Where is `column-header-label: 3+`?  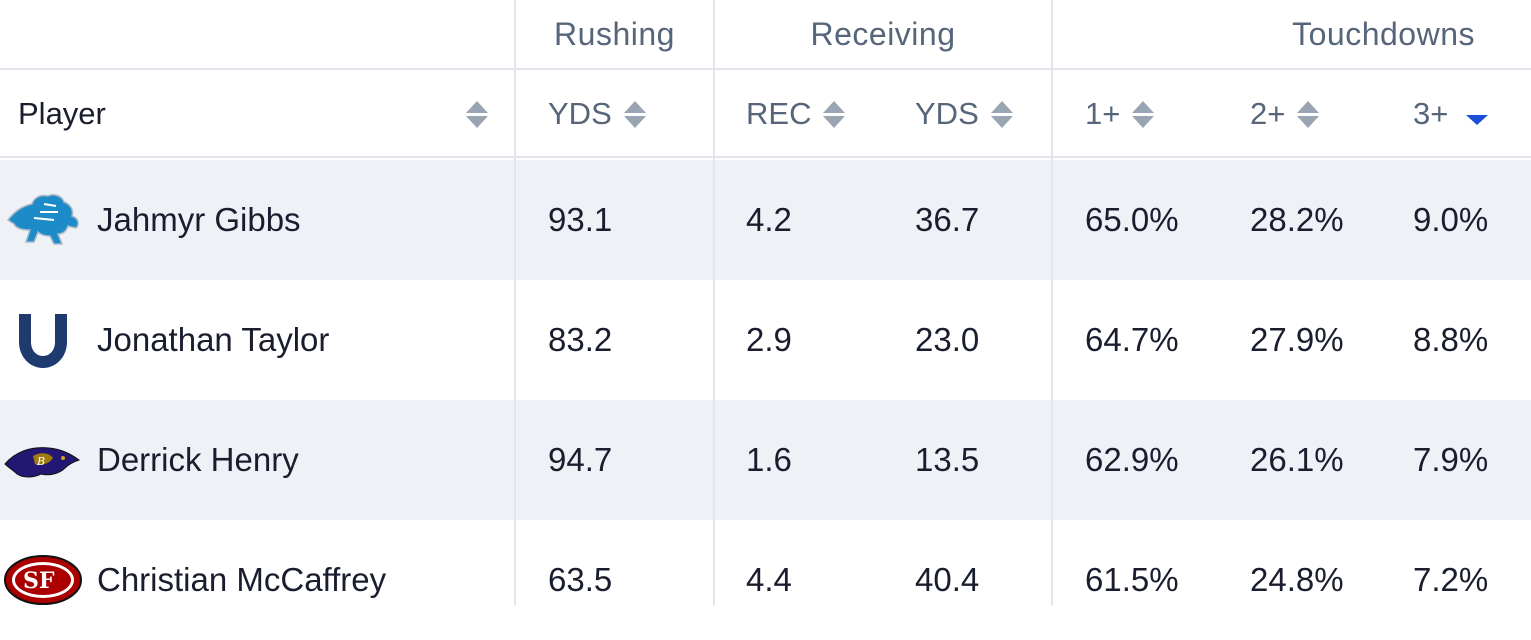
column-header-label: 3+ is located at coordinates (1431, 113).